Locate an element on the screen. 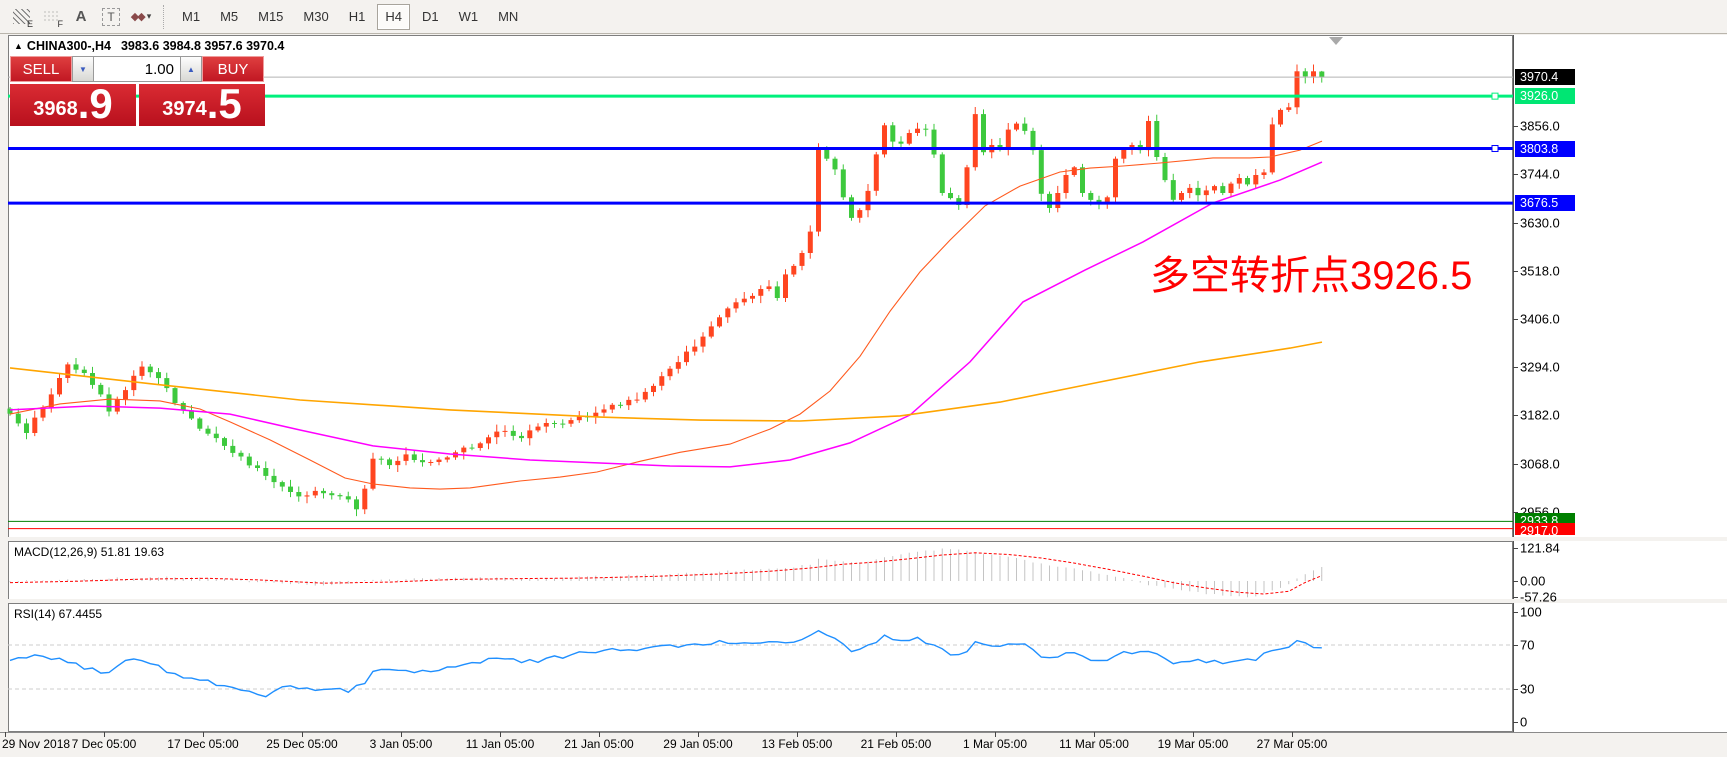 The width and height of the screenshot is (1727, 757). price-axis-badge: 3803.8 is located at coordinates (1545, 148).